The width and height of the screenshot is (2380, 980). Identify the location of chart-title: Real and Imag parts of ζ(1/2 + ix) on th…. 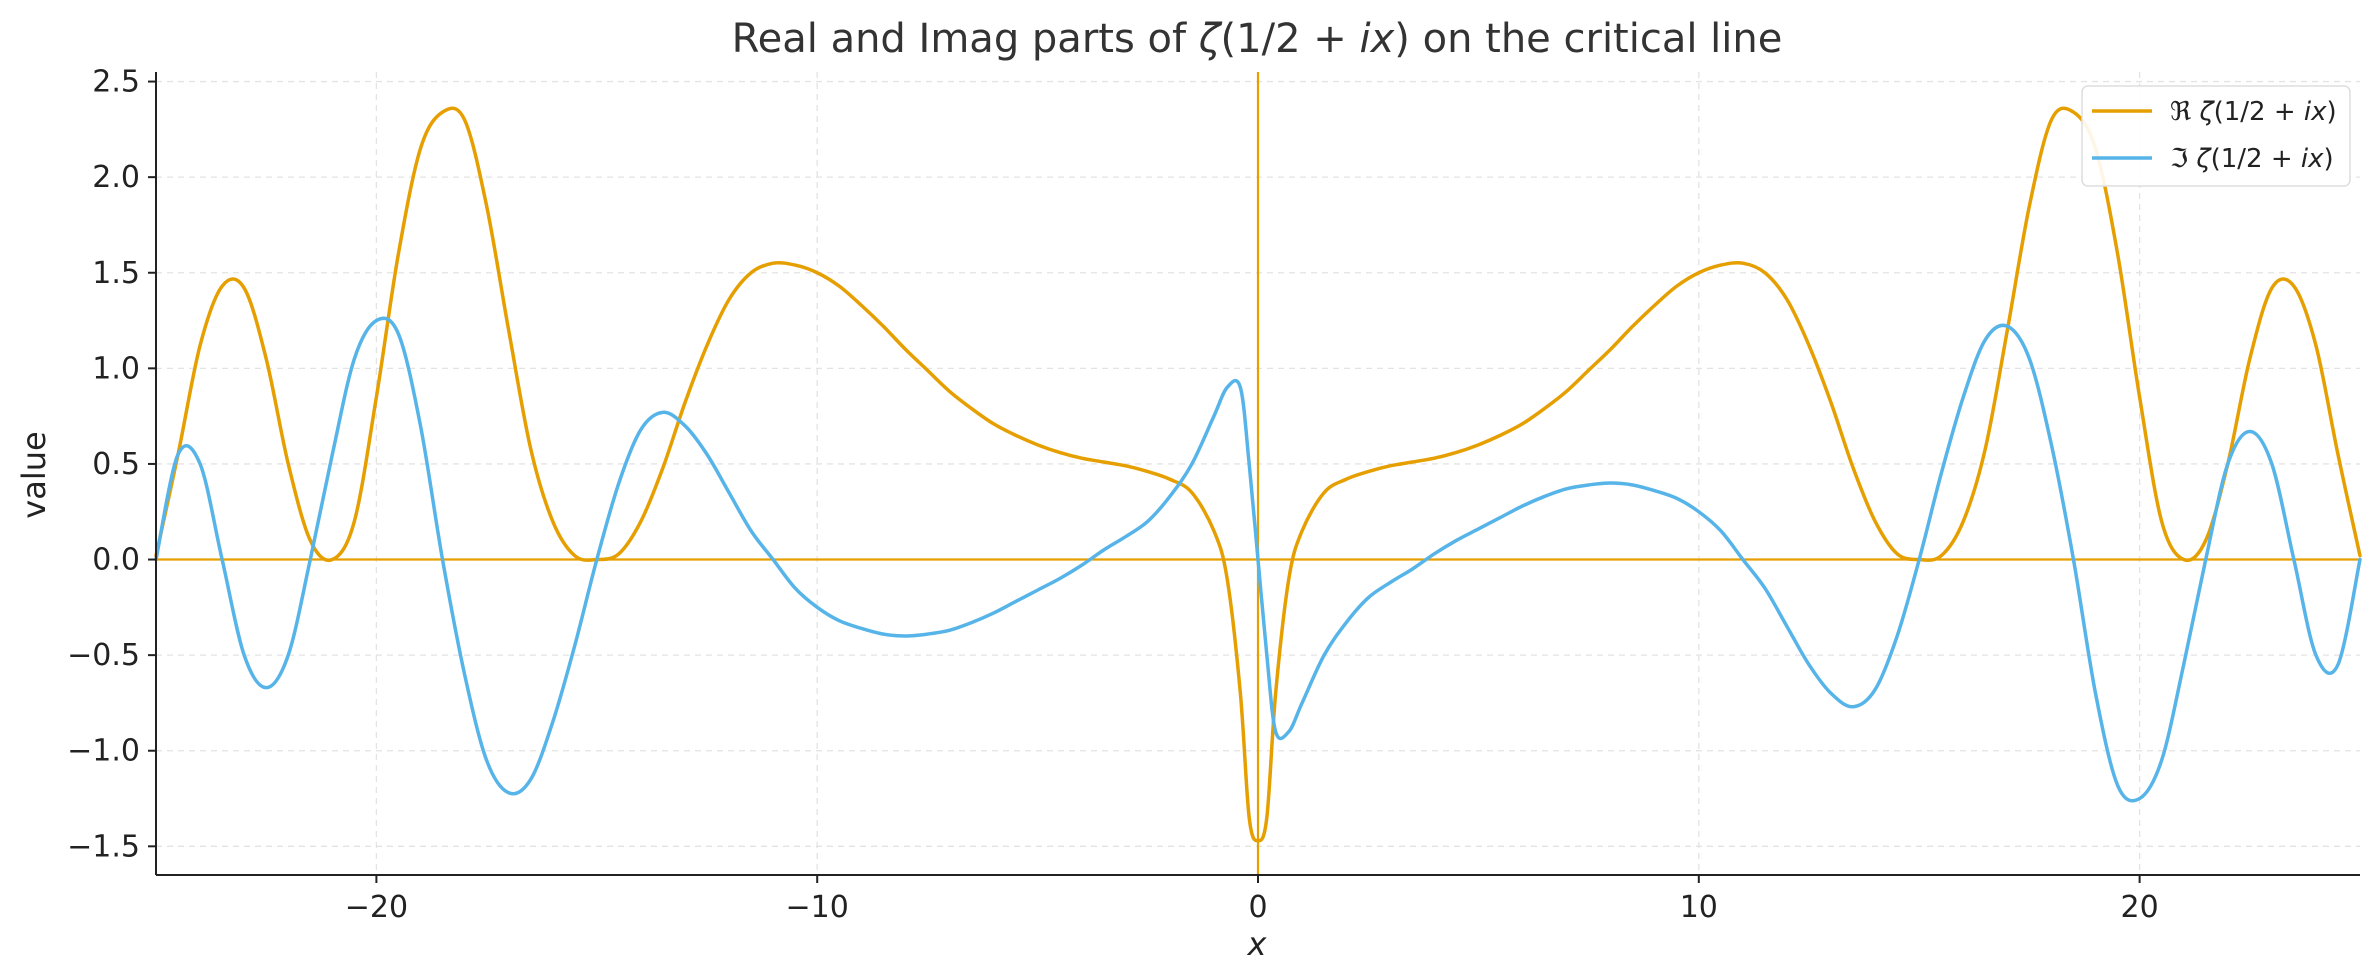
(1257, 39).